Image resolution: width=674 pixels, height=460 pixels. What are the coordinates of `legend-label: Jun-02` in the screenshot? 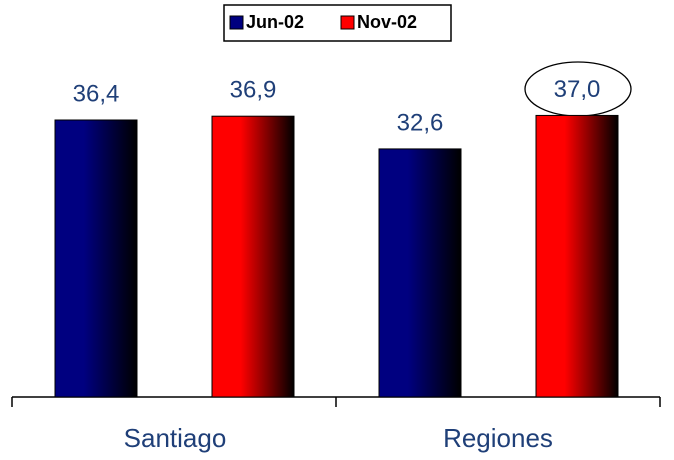 It's located at (275, 22).